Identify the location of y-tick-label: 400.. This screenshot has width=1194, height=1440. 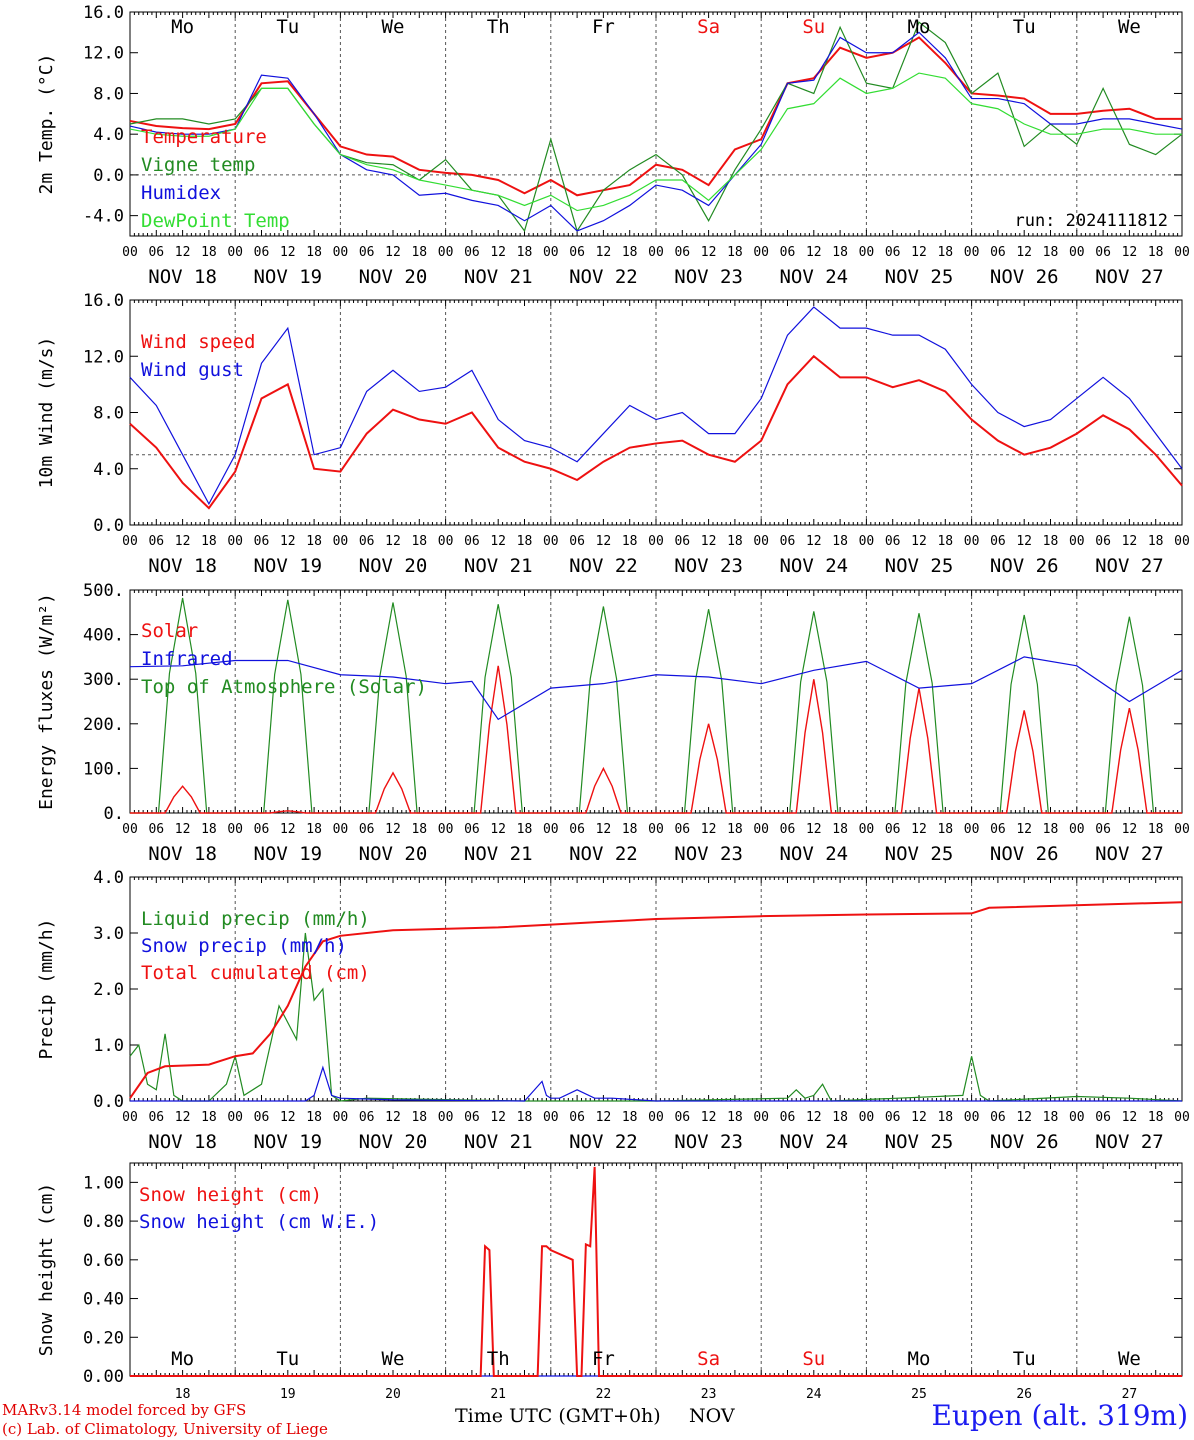
(103, 636).